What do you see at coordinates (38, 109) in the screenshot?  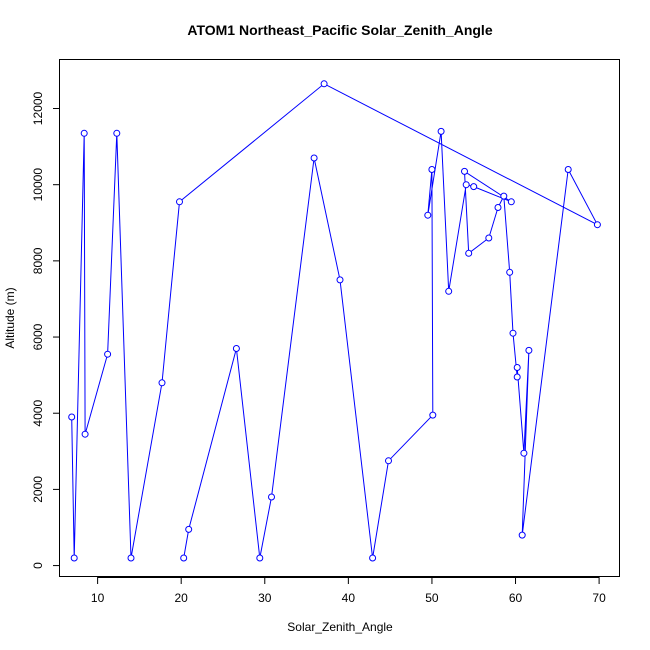 I see `y-tick-label: 12000` at bounding box center [38, 109].